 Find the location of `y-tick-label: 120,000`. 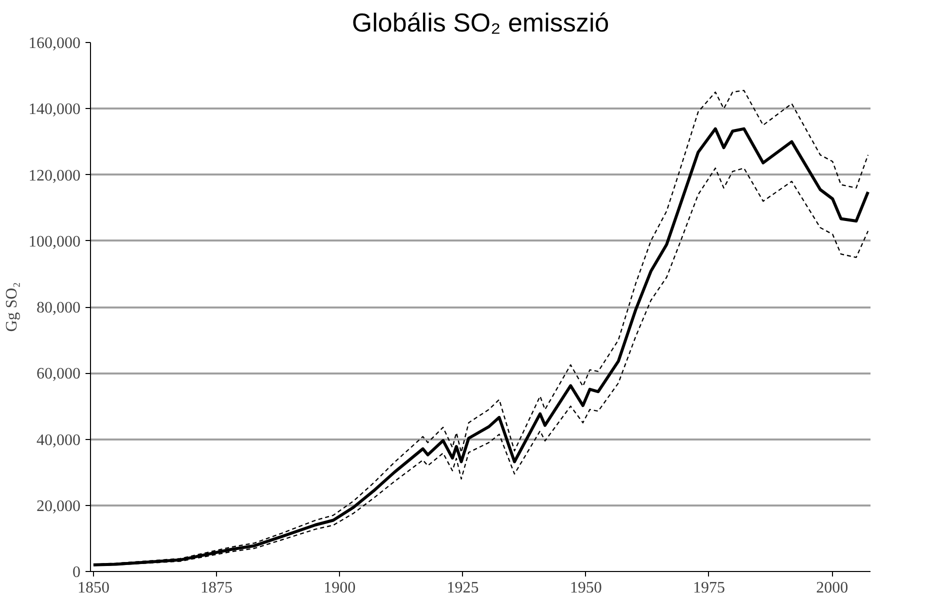

y-tick-label: 120,000 is located at coordinates (54, 175).